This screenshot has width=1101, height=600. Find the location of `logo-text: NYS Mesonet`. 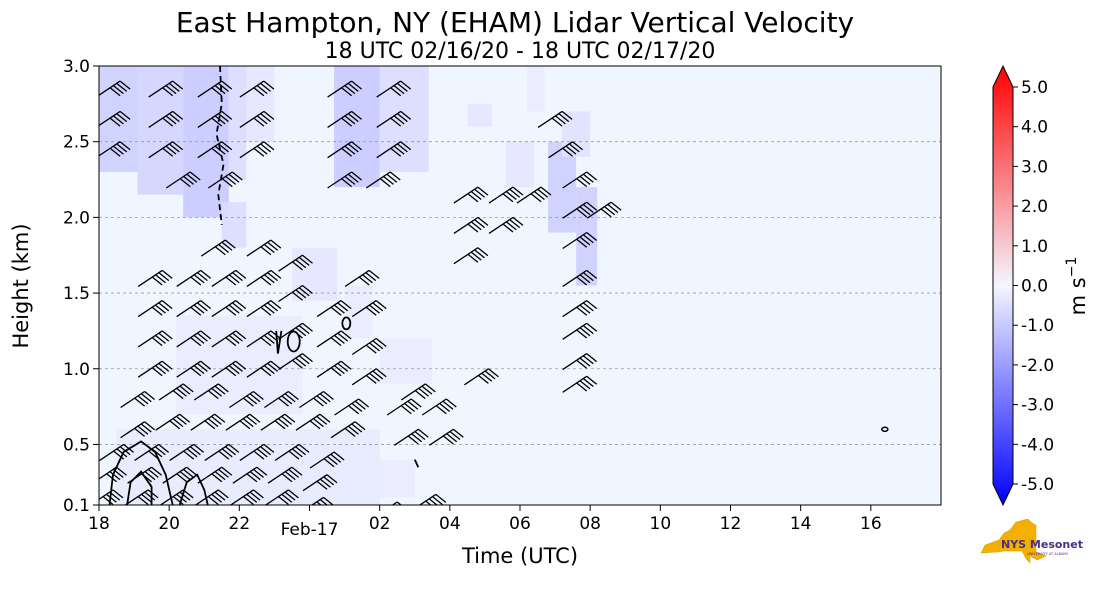

logo-text: NYS Mesonet is located at coordinates (1042, 544).